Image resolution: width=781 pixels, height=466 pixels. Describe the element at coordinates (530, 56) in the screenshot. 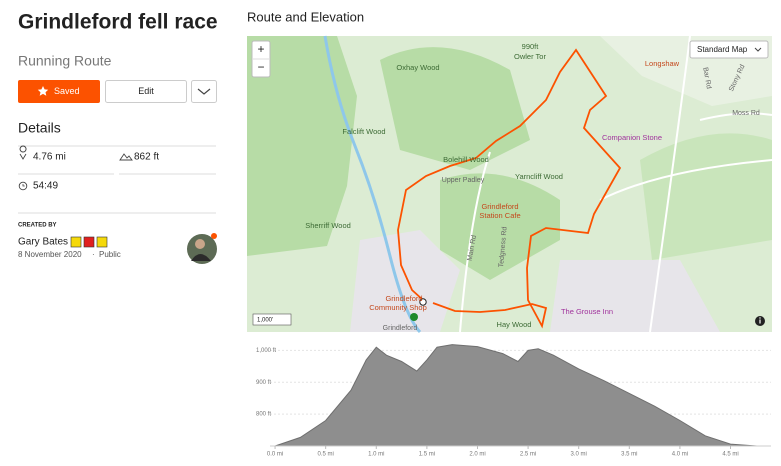

I see `map-label: Owler Tor` at that location.